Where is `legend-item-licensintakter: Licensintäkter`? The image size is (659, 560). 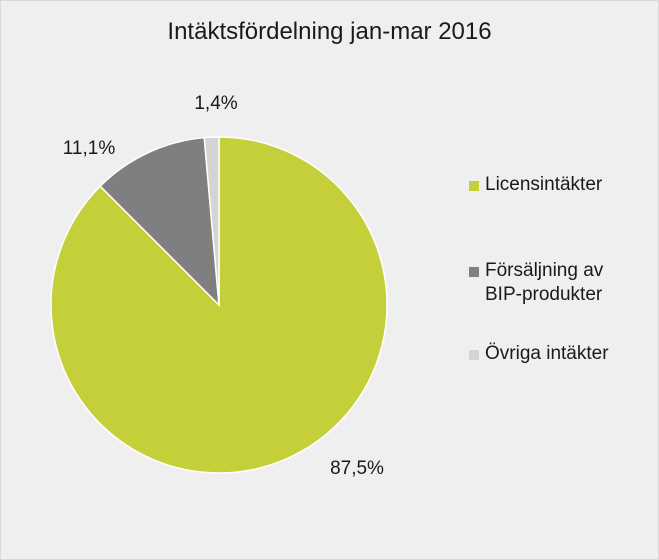
legend-item-licensintakter: Licensintäkter is located at coordinates (561, 185).